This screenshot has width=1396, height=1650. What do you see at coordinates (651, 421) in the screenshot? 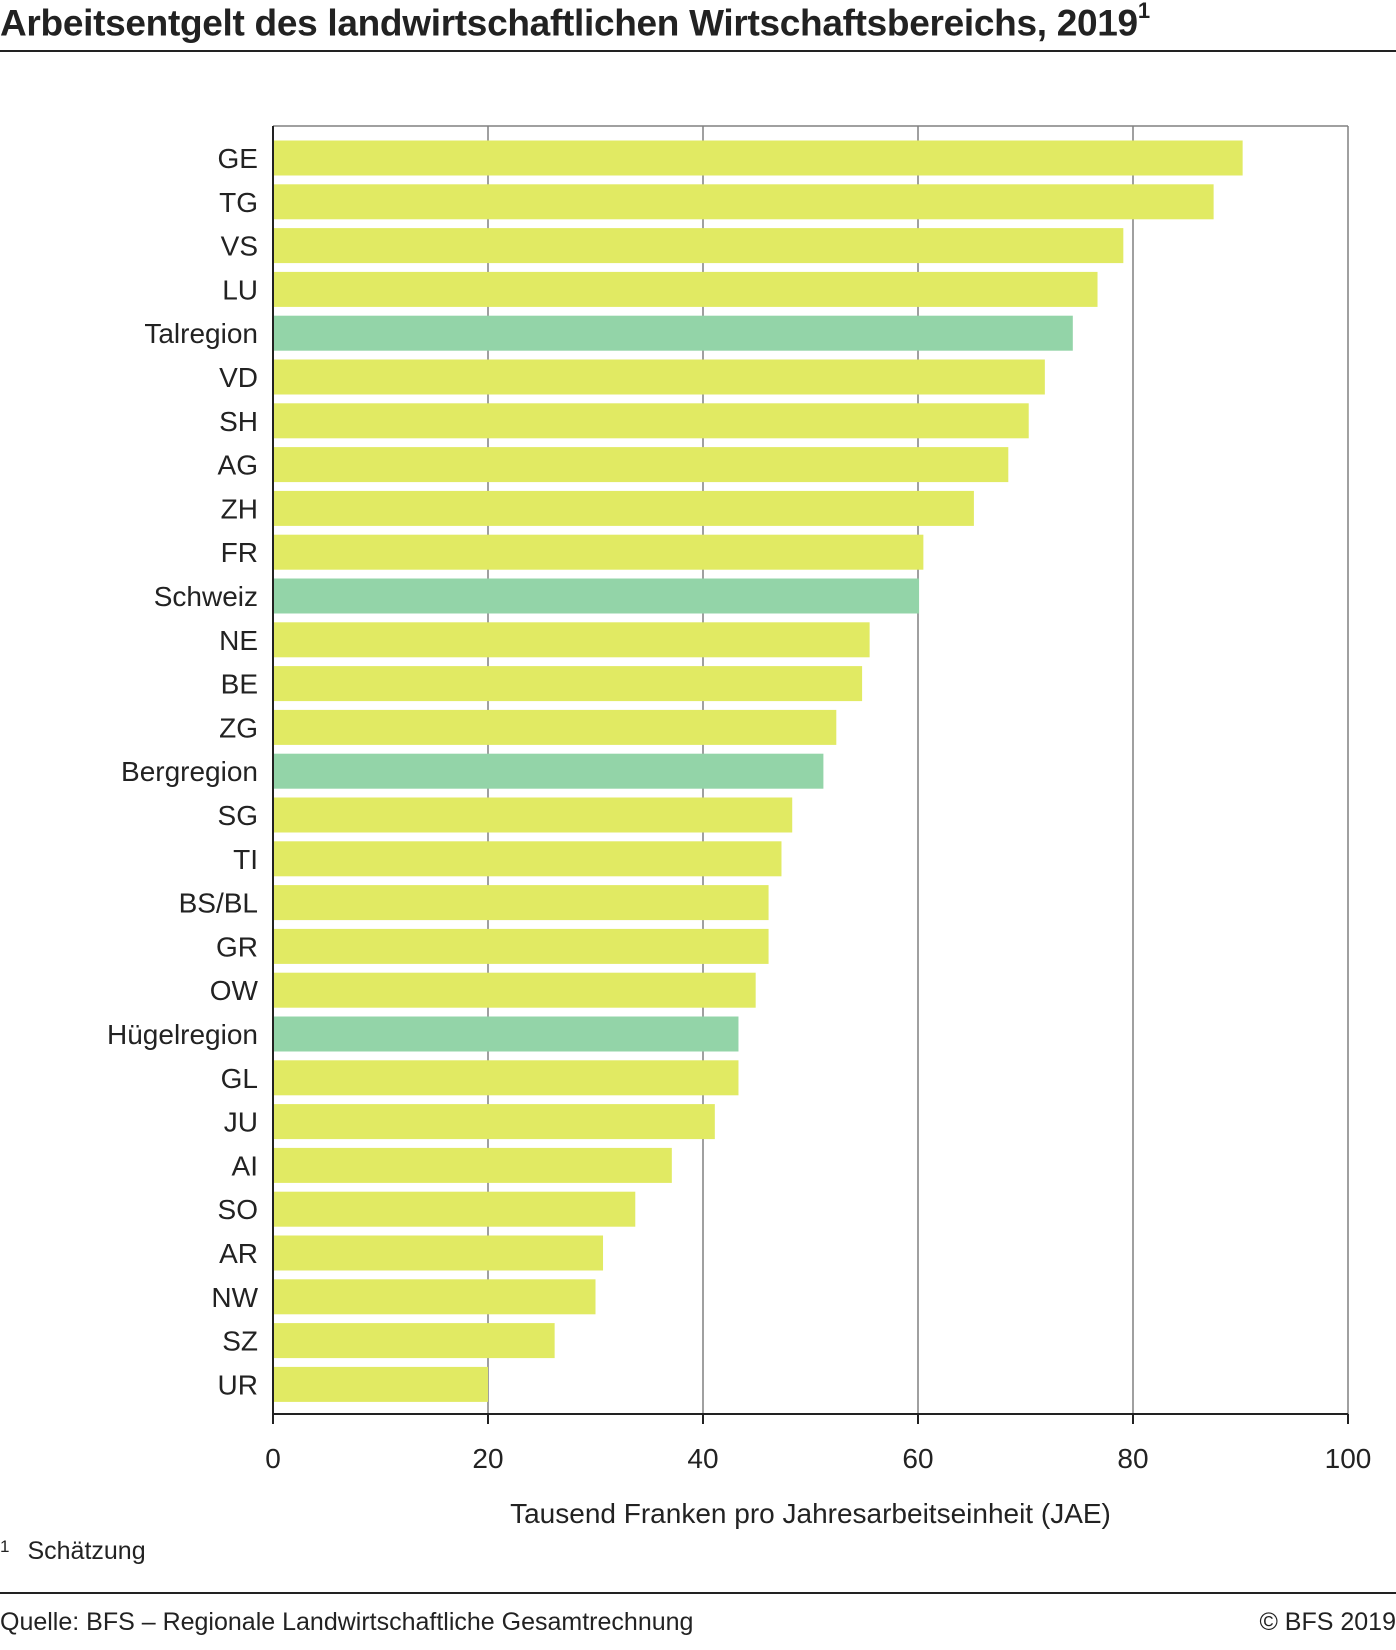
I see `bar-sh` at bounding box center [651, 421].